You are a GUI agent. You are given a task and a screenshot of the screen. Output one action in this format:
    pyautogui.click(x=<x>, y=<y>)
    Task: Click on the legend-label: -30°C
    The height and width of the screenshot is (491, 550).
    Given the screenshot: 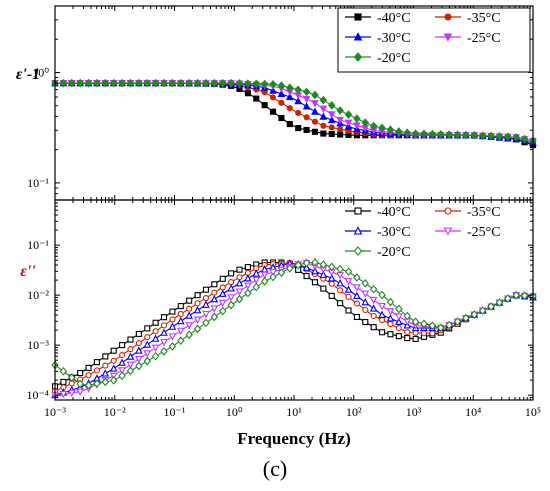 What is the action you would take?
    pyautogui.click(x=394, y=232)
    